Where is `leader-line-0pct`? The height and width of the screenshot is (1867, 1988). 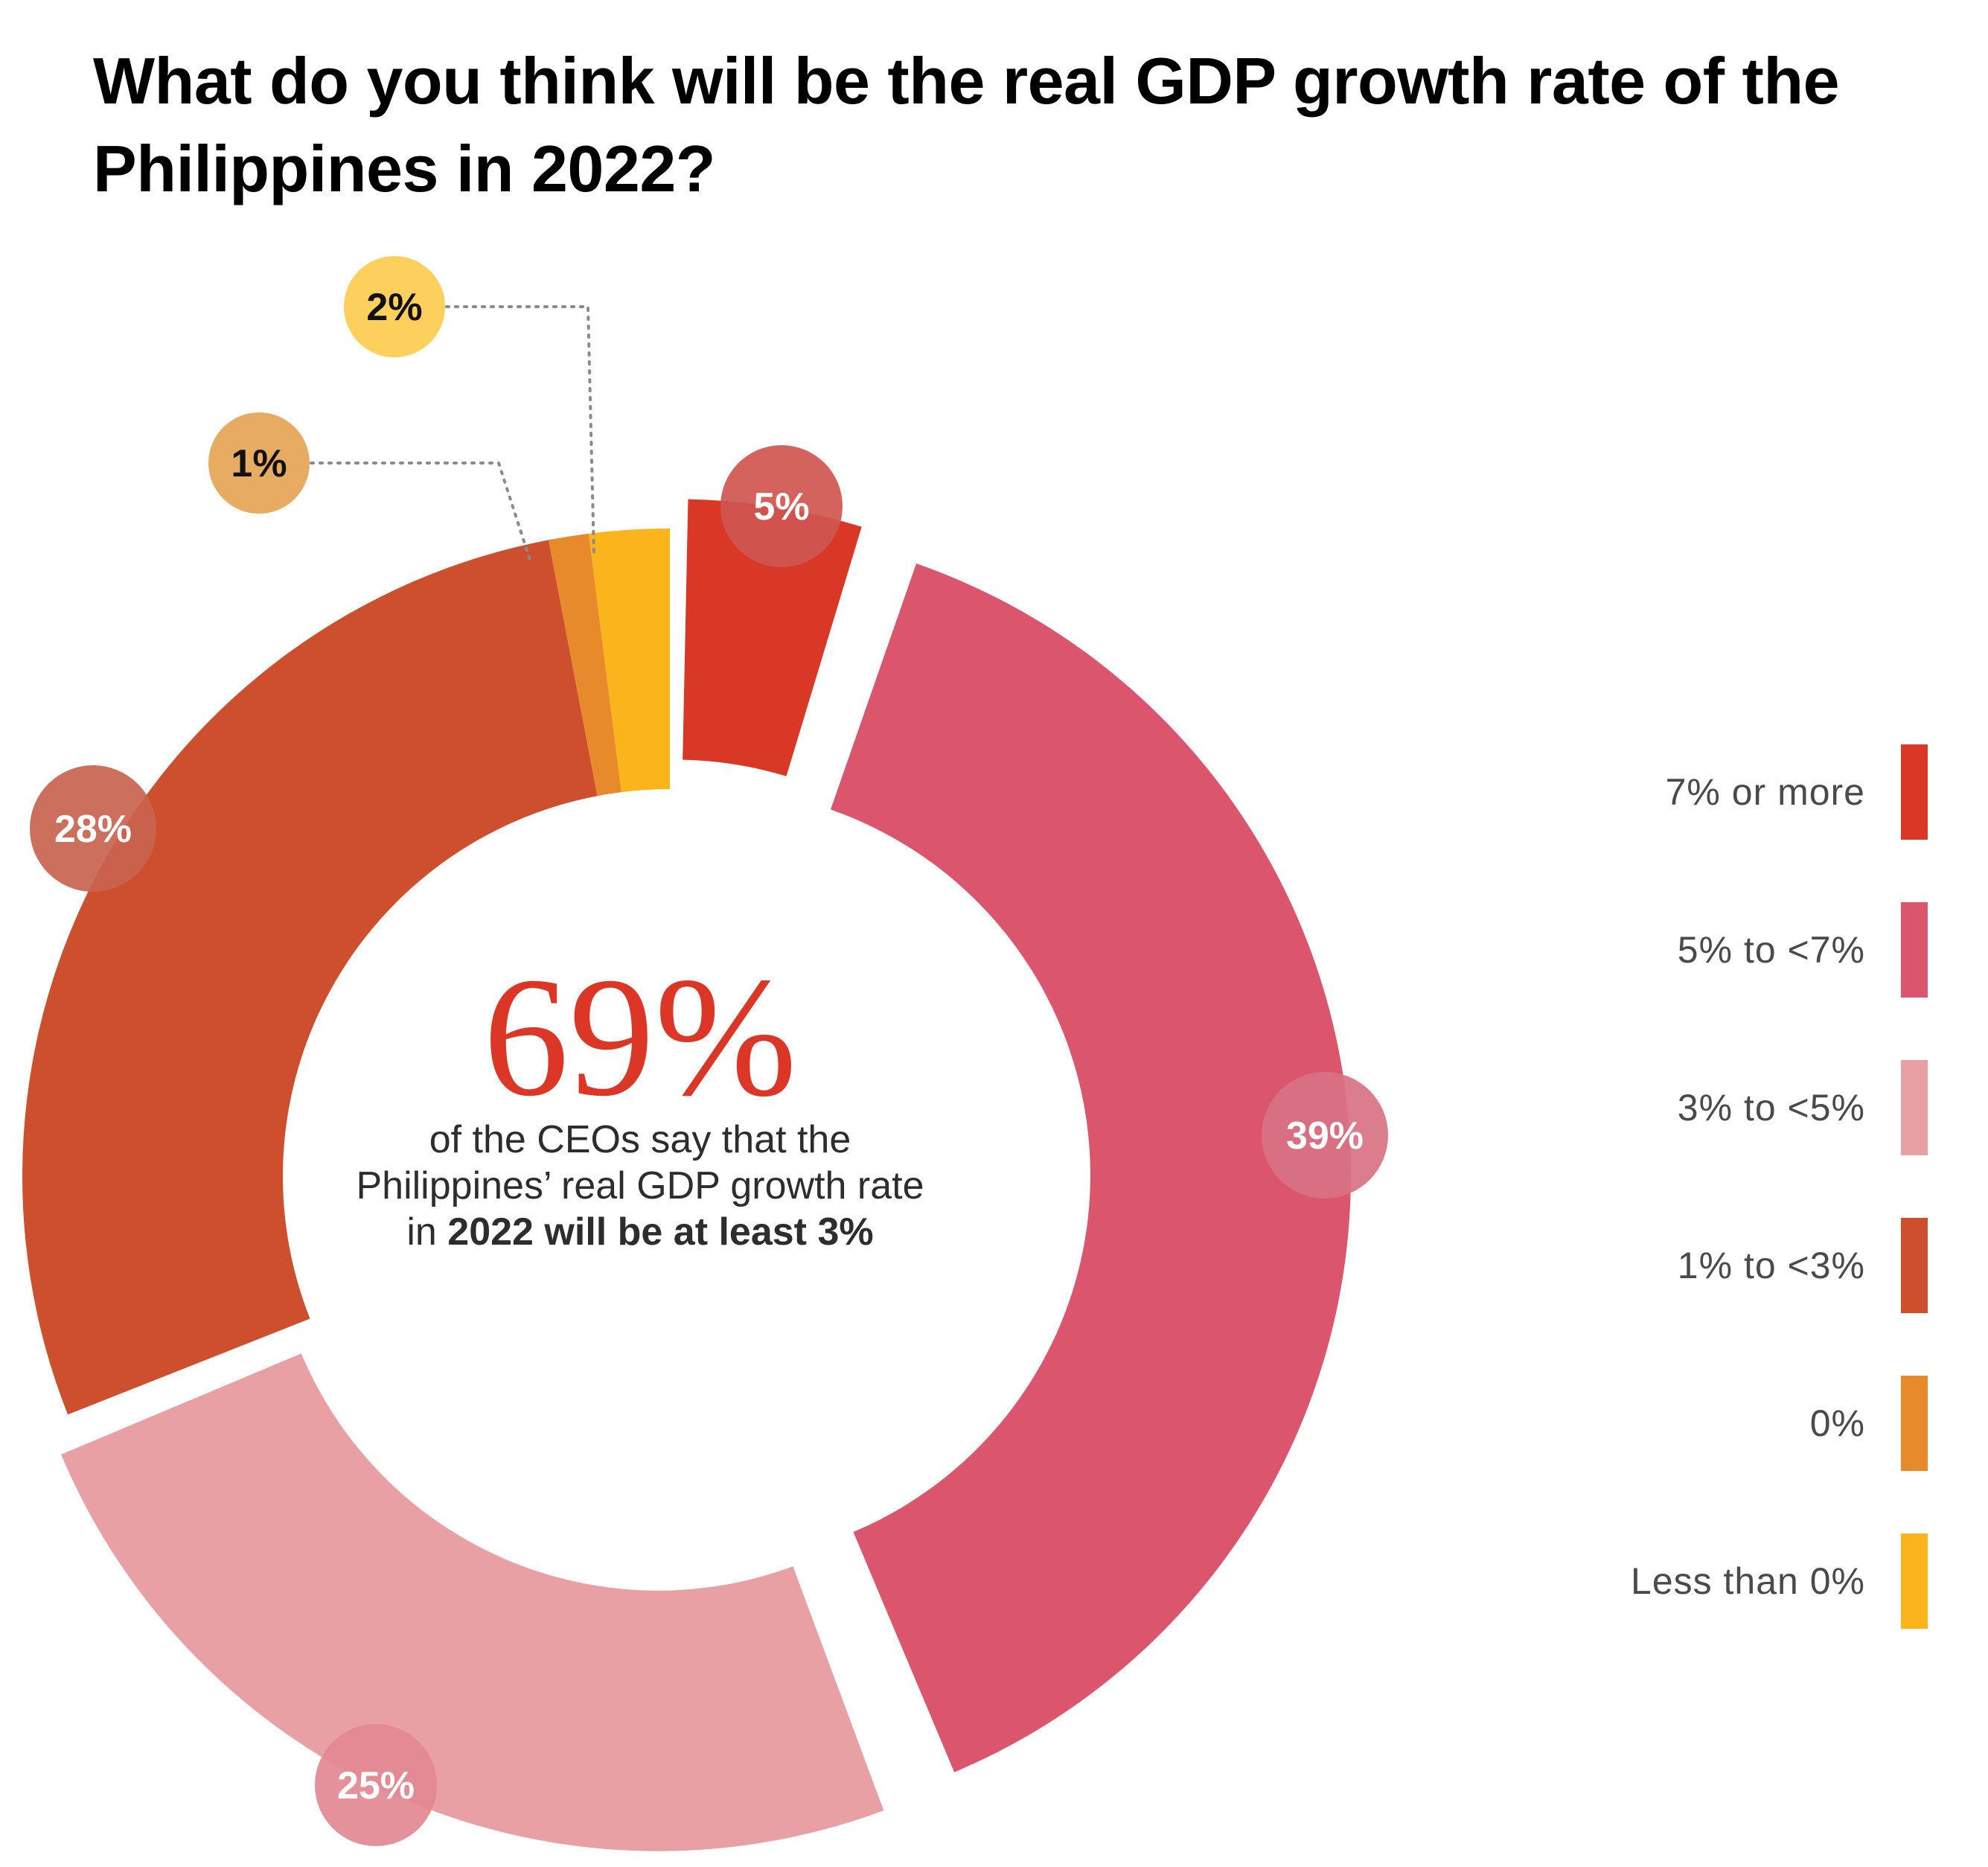 leader-line-0pct is located at coordinates (421, 511).